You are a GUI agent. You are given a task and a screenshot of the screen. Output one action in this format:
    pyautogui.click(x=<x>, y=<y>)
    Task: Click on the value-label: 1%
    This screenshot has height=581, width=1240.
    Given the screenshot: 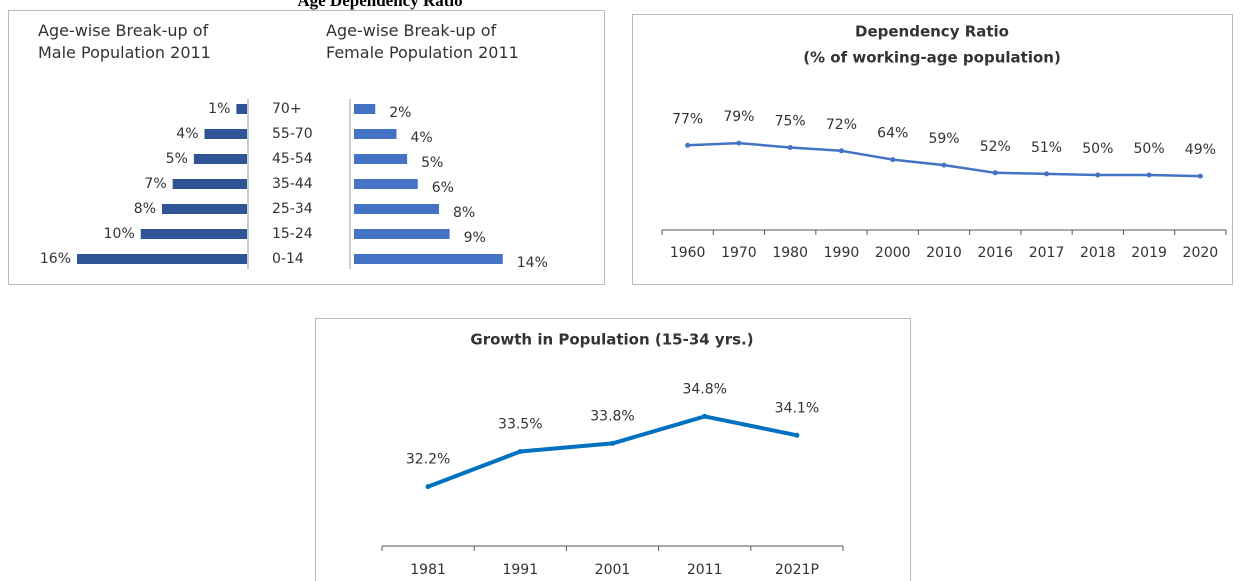 What is the action you would take?
    pyautogui.click(x=219, y=109)
    